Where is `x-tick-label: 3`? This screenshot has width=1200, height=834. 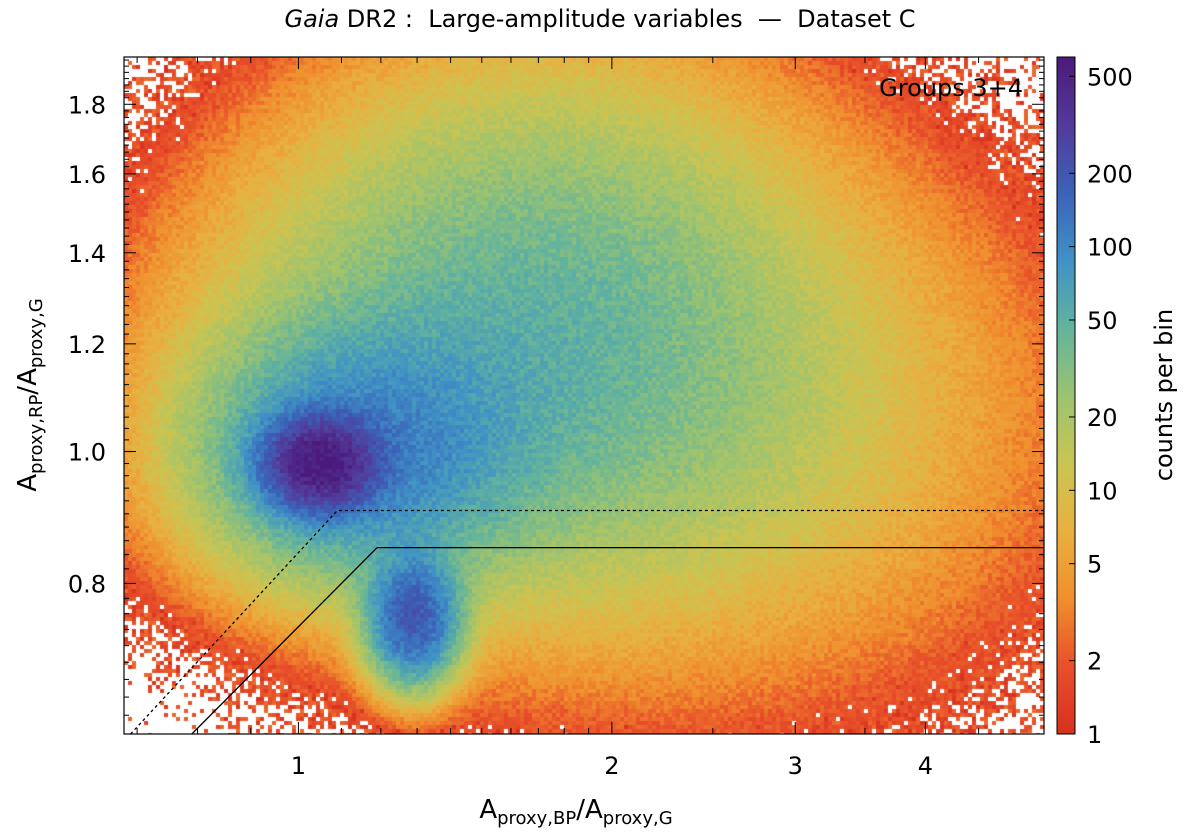 x-tick-label: 3 is located at coordinates (795, 766).